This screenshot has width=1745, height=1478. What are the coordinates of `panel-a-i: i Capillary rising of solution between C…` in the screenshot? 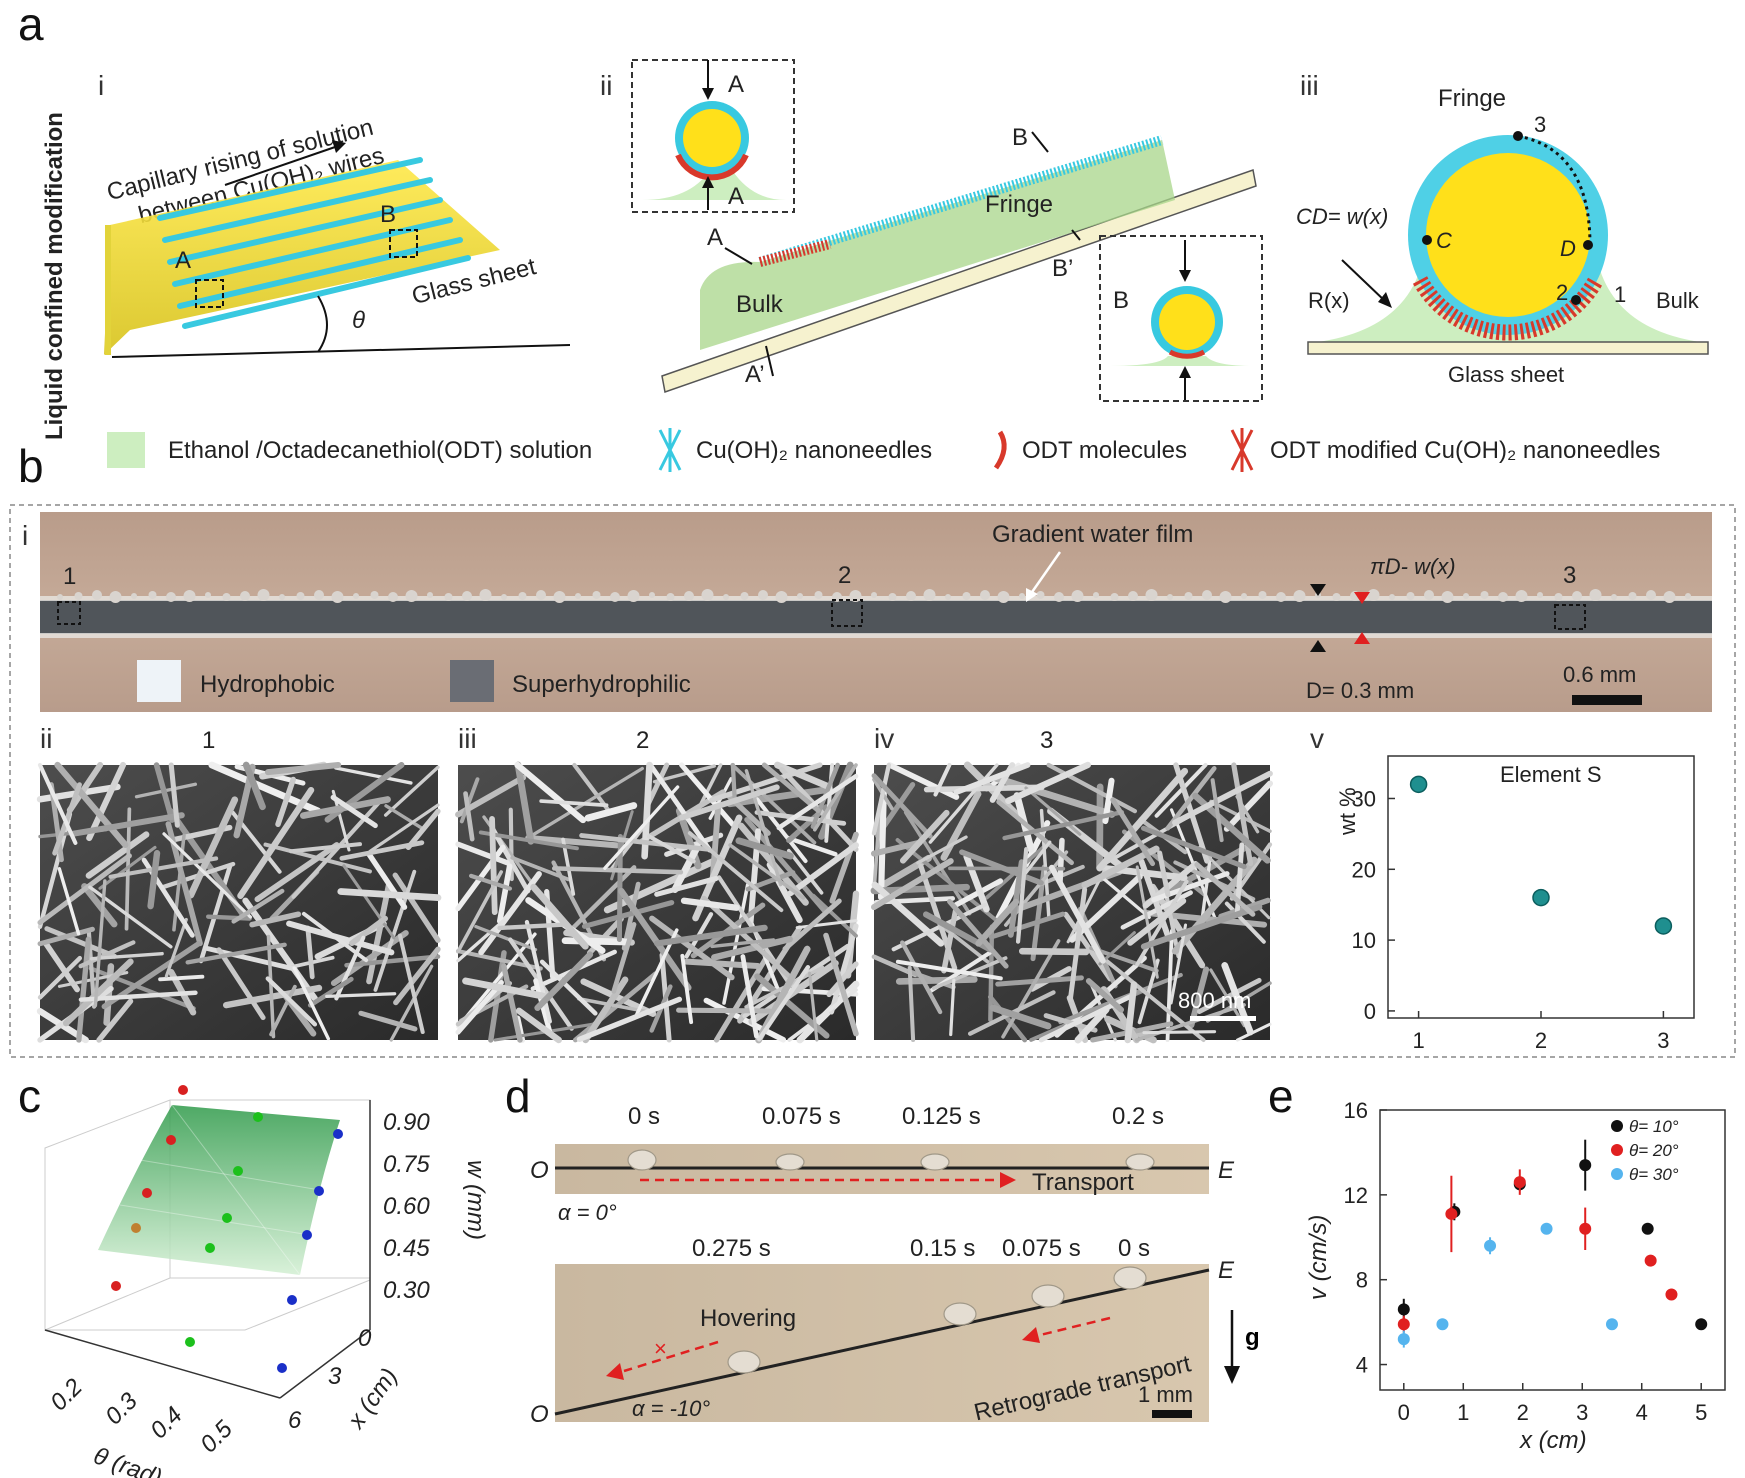 It's located at (334, 214).